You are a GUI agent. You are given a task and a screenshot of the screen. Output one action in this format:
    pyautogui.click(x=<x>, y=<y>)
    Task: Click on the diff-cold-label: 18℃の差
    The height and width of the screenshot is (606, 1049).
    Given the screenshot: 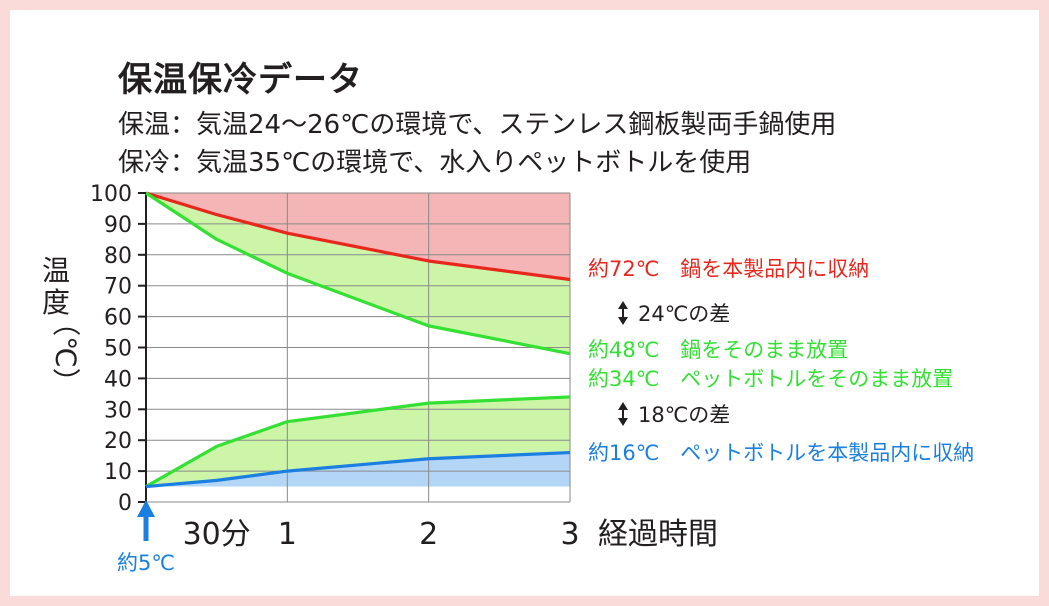 What is the action you would take?
    pyautogui.click(x=684, y=415)
    